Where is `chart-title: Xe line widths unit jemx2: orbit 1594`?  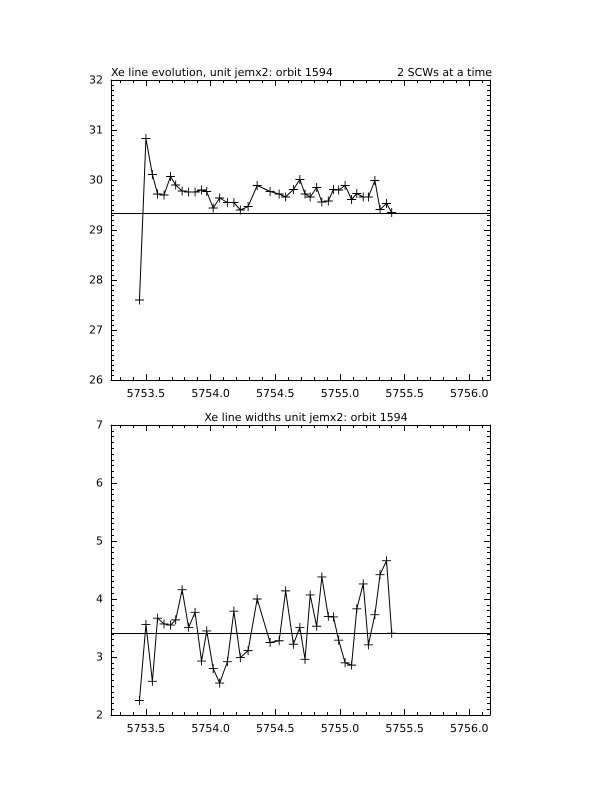
chart-title: Xe line widths unit jemx2: orbit 1594 is located at coordinates (306, 417).